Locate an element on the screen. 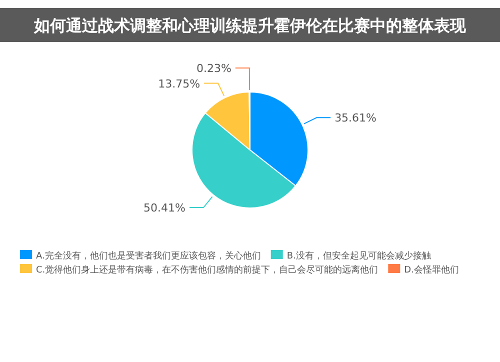 This screenshot has width=500, height=362. legend-label: A.完全没有，他们也是受害者我们更应该包容，关心他们 is located at coordinates (148, 256).